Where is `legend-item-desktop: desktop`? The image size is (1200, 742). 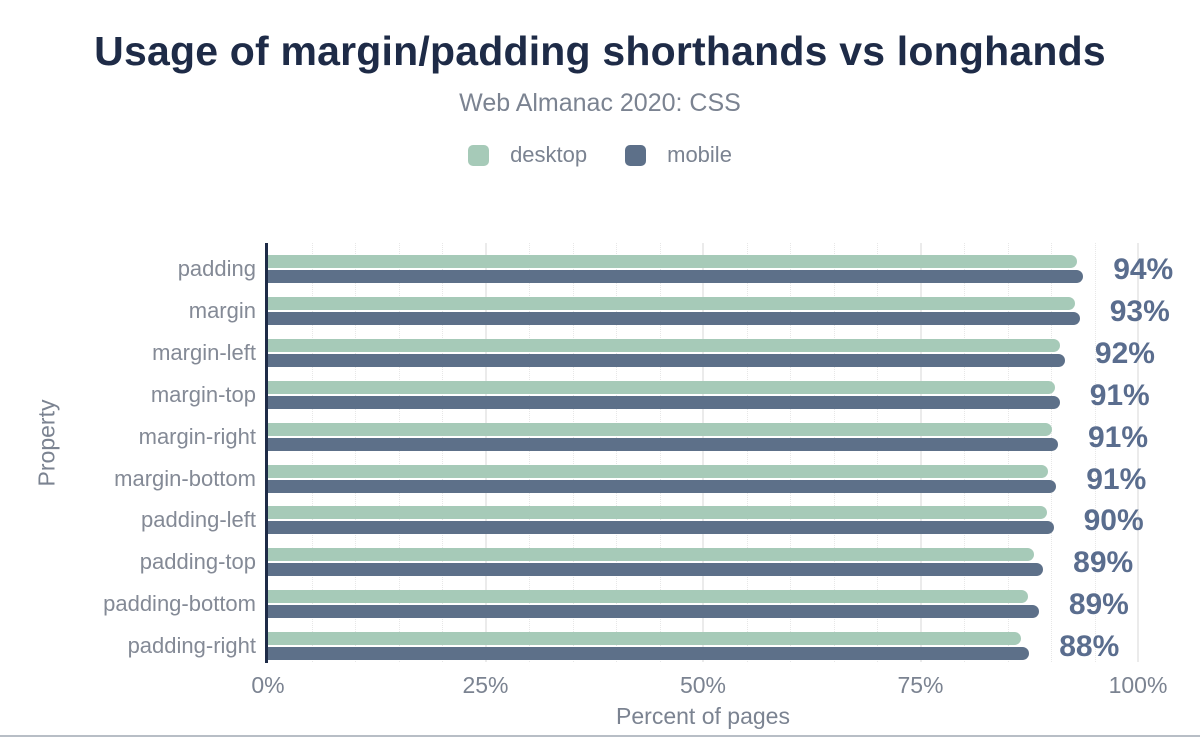 legend-item-desktop: desktop is located at coordinates (527, 155).